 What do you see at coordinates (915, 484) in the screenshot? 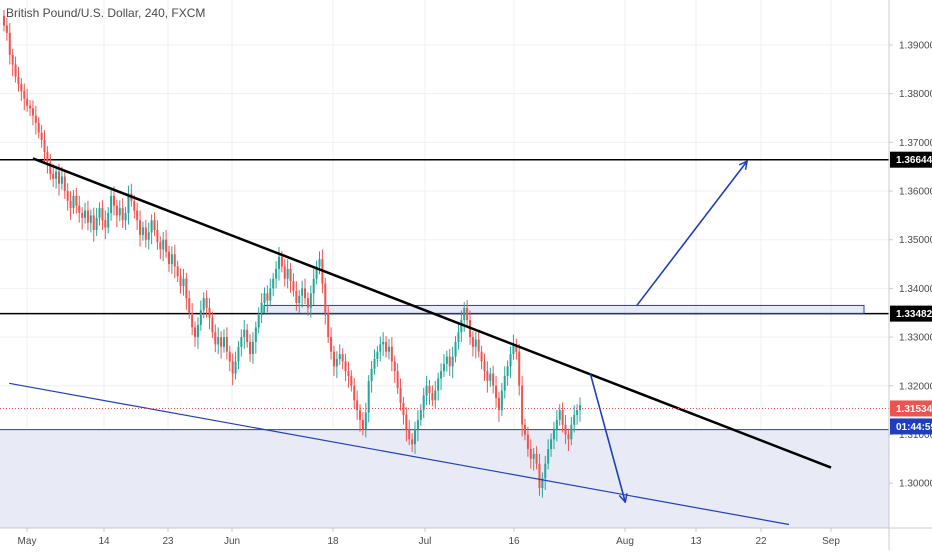
I see `y-tick-label: 1.30000` at bounding box center [915, 484].